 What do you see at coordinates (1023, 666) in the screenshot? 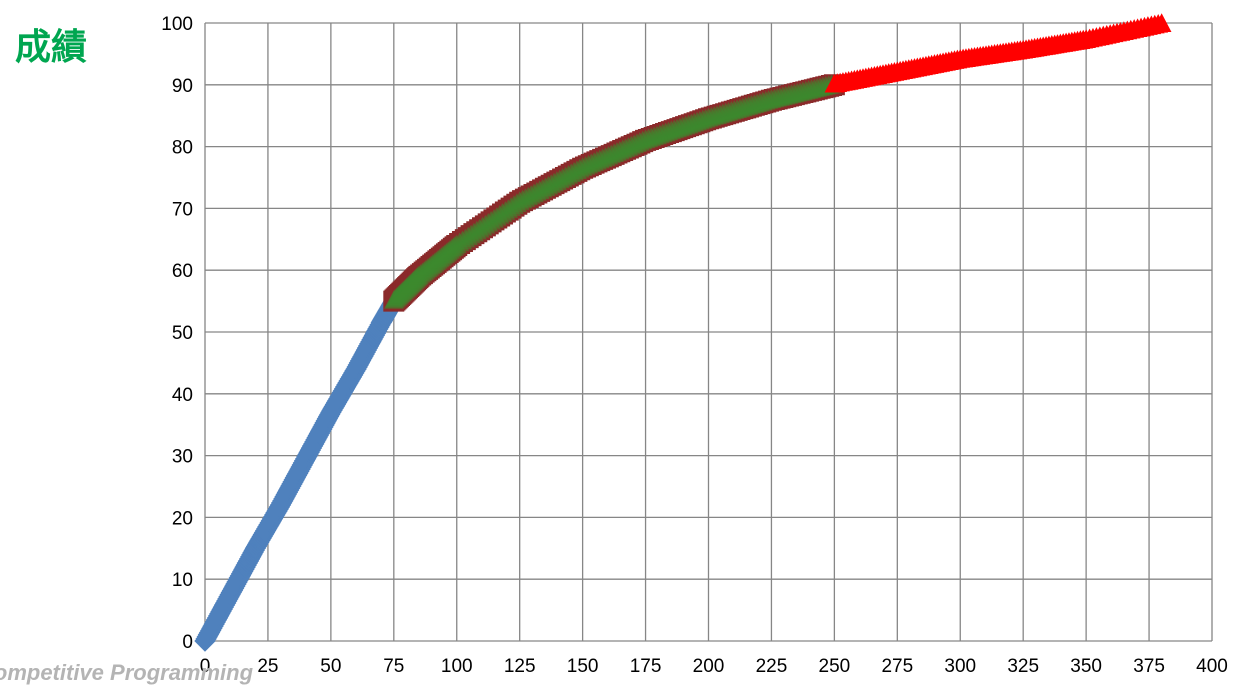
I see `x-tick-label: 325` at bounding box center [1023, 666].